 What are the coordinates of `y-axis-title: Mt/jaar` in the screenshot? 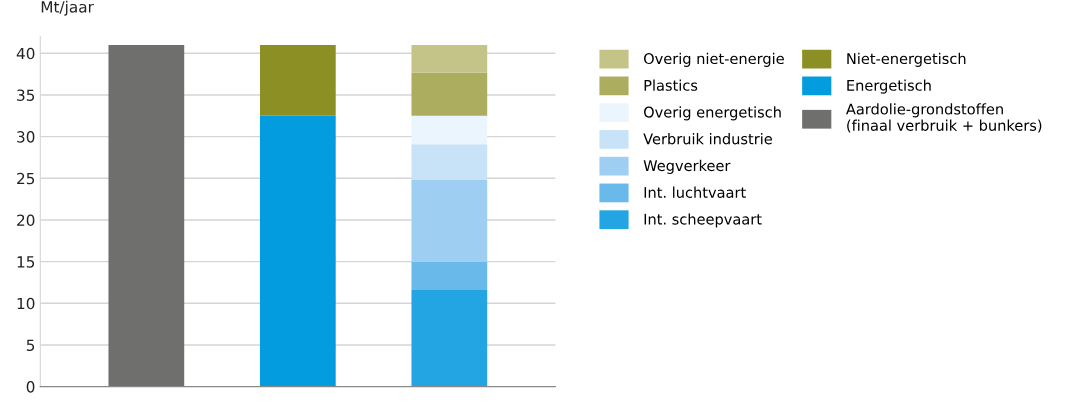 It's located at (67, 8).